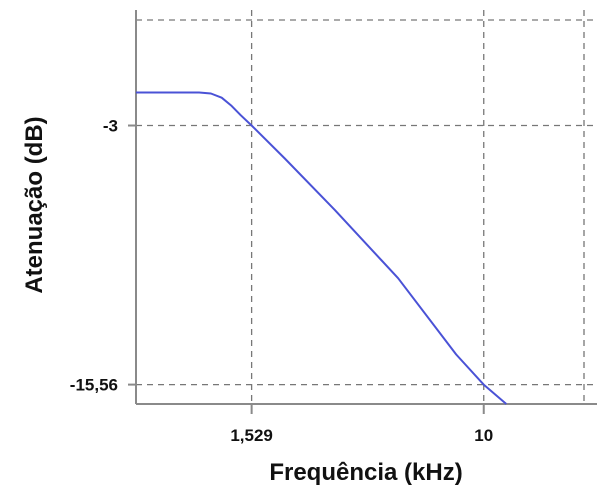 The height and width of the screenshot is (490, 597). What do you see at coordinates (365, 472) in the screenshot?
I see `x-axis-label: Frequência (kHz)` at bounding box center [365, 472].